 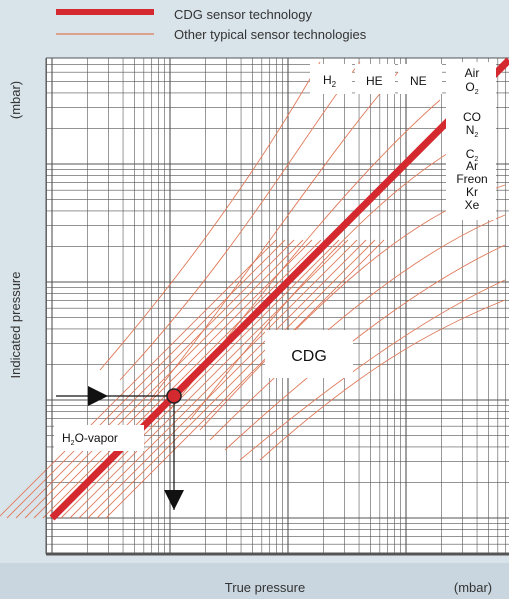 What do you see at coordinates (472, 131) in the screenshot?
I see `gas-n2: N2` at bounding box center [472, 131].